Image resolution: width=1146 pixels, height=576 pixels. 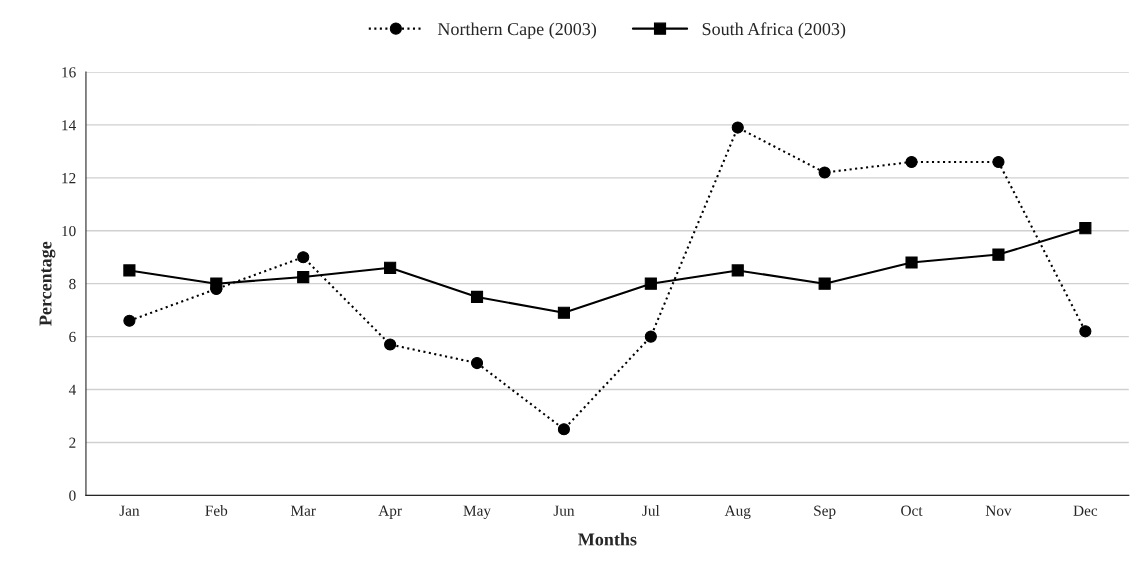 I want to click on x-tick-label: Jul, so click(x=651, y=510).